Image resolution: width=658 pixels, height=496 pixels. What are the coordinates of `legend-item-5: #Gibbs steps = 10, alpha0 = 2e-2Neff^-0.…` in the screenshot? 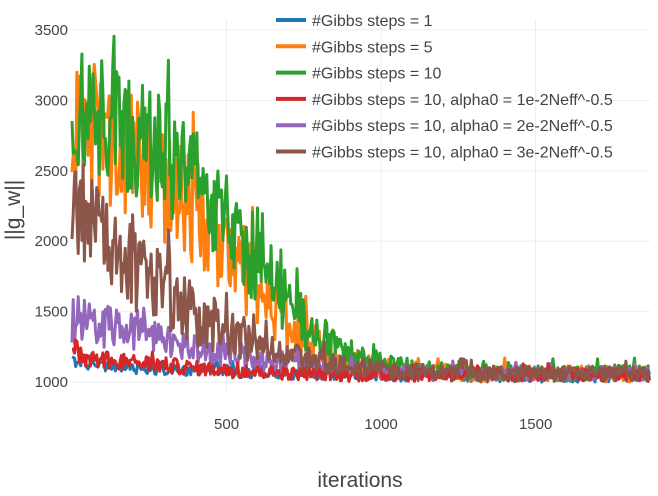 It's located at (444, 126).